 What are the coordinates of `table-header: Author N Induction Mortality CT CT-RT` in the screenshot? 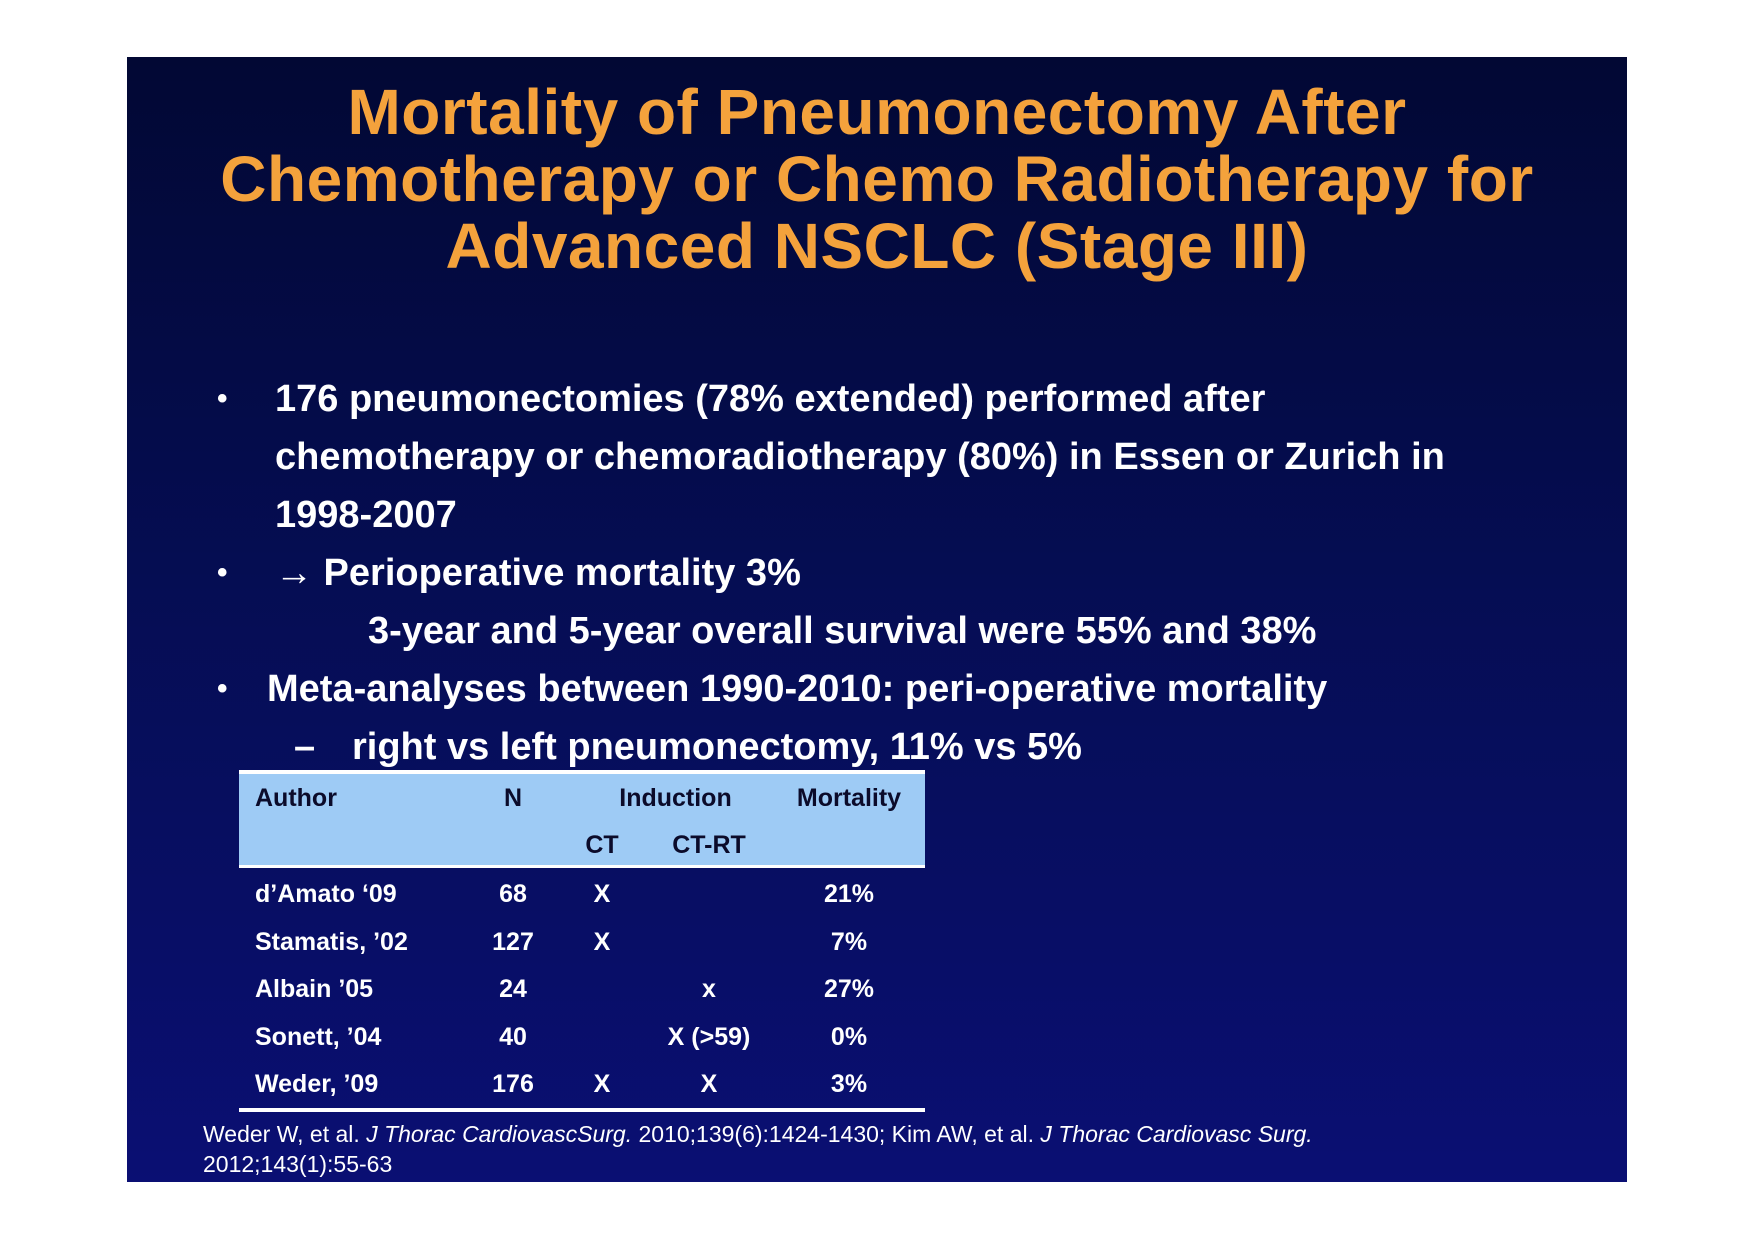 It's located at (582, 819).